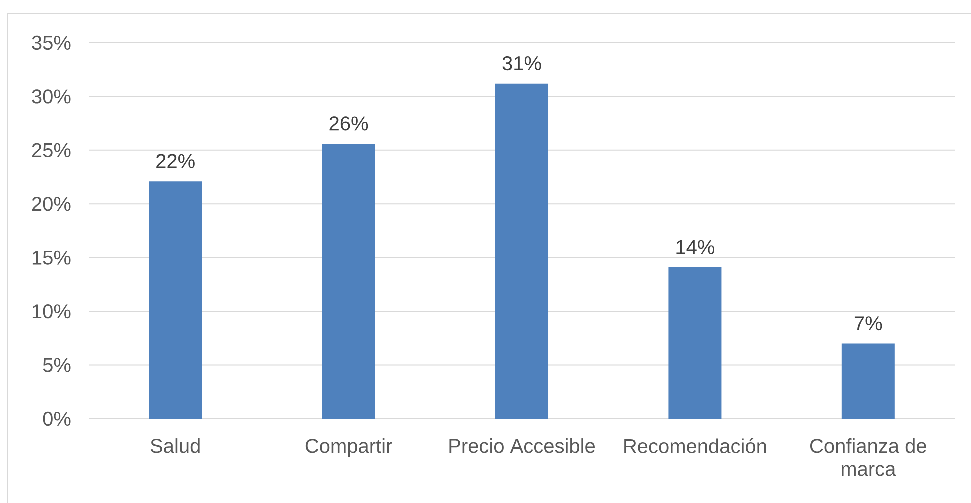 Image resolution: width=971 pixels, height=503 pixels. Describe the element at coordinates (57, 419) in the screenshot. I see `y-tick-label: 0%` at that location.